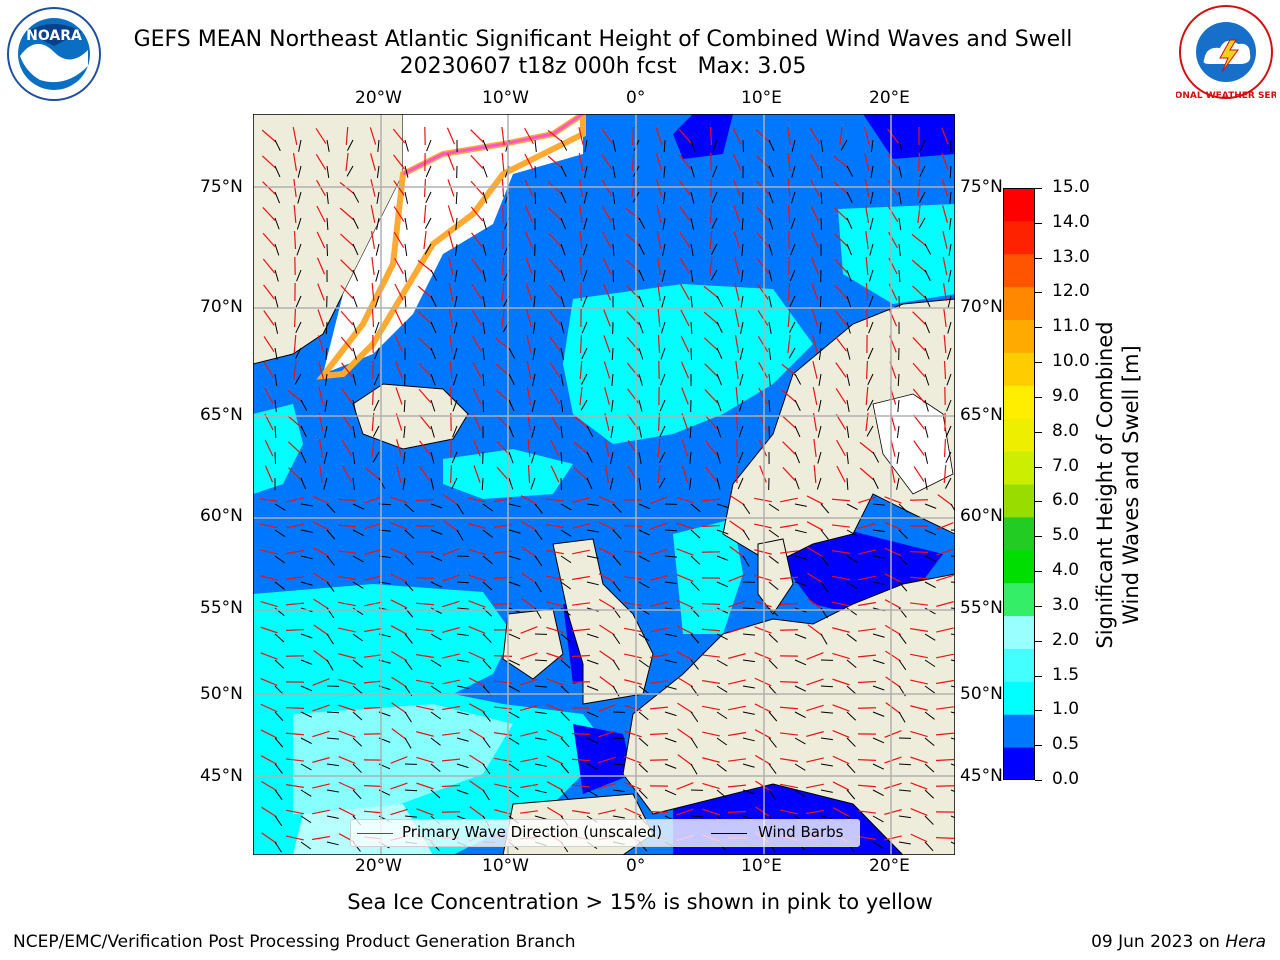 This screenshot has width=1280, height=960. What do you see at coordinates (1071, 326) in the screenshot?
I see `colorbar-tick-label: 11.0` at bounding box center [1071, 326].